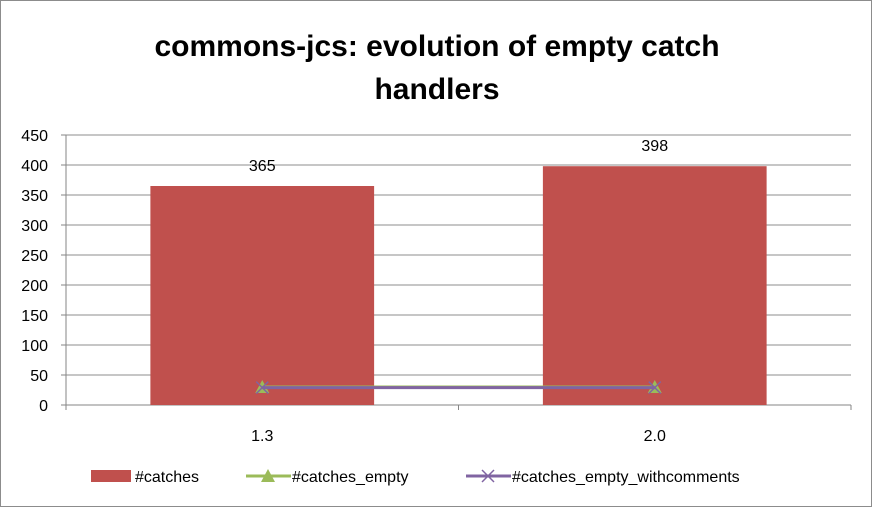 This screenshot has width=872, height=508. I want to click on legend-label: #catches_empty_withcomments, so click(626, 477).